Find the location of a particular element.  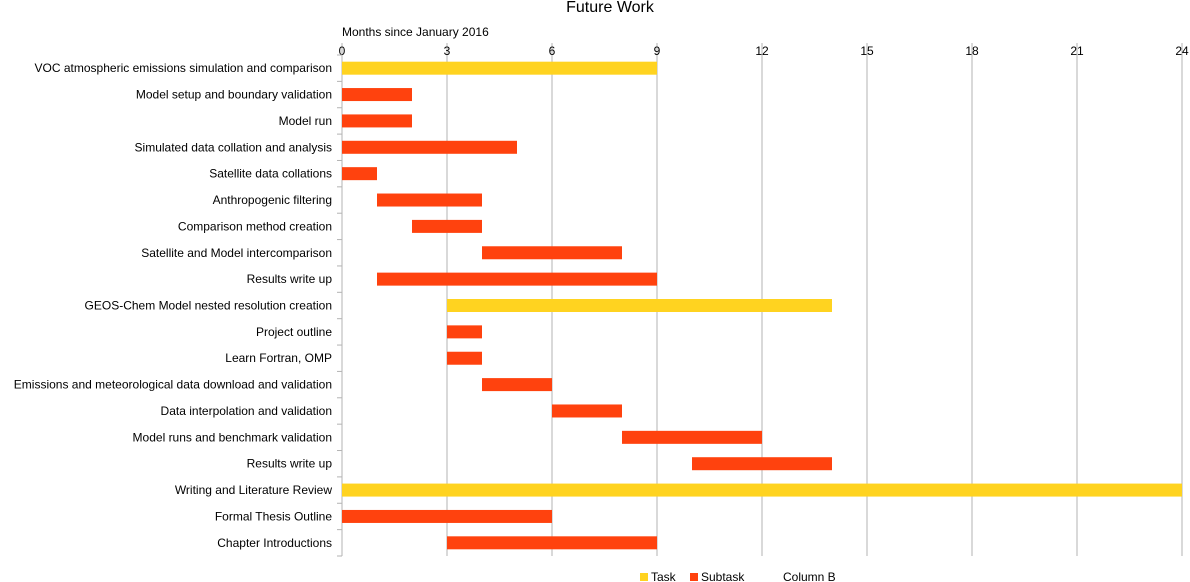

category-label: Simulated data collation and analysis is located at coordinates (233, 147).